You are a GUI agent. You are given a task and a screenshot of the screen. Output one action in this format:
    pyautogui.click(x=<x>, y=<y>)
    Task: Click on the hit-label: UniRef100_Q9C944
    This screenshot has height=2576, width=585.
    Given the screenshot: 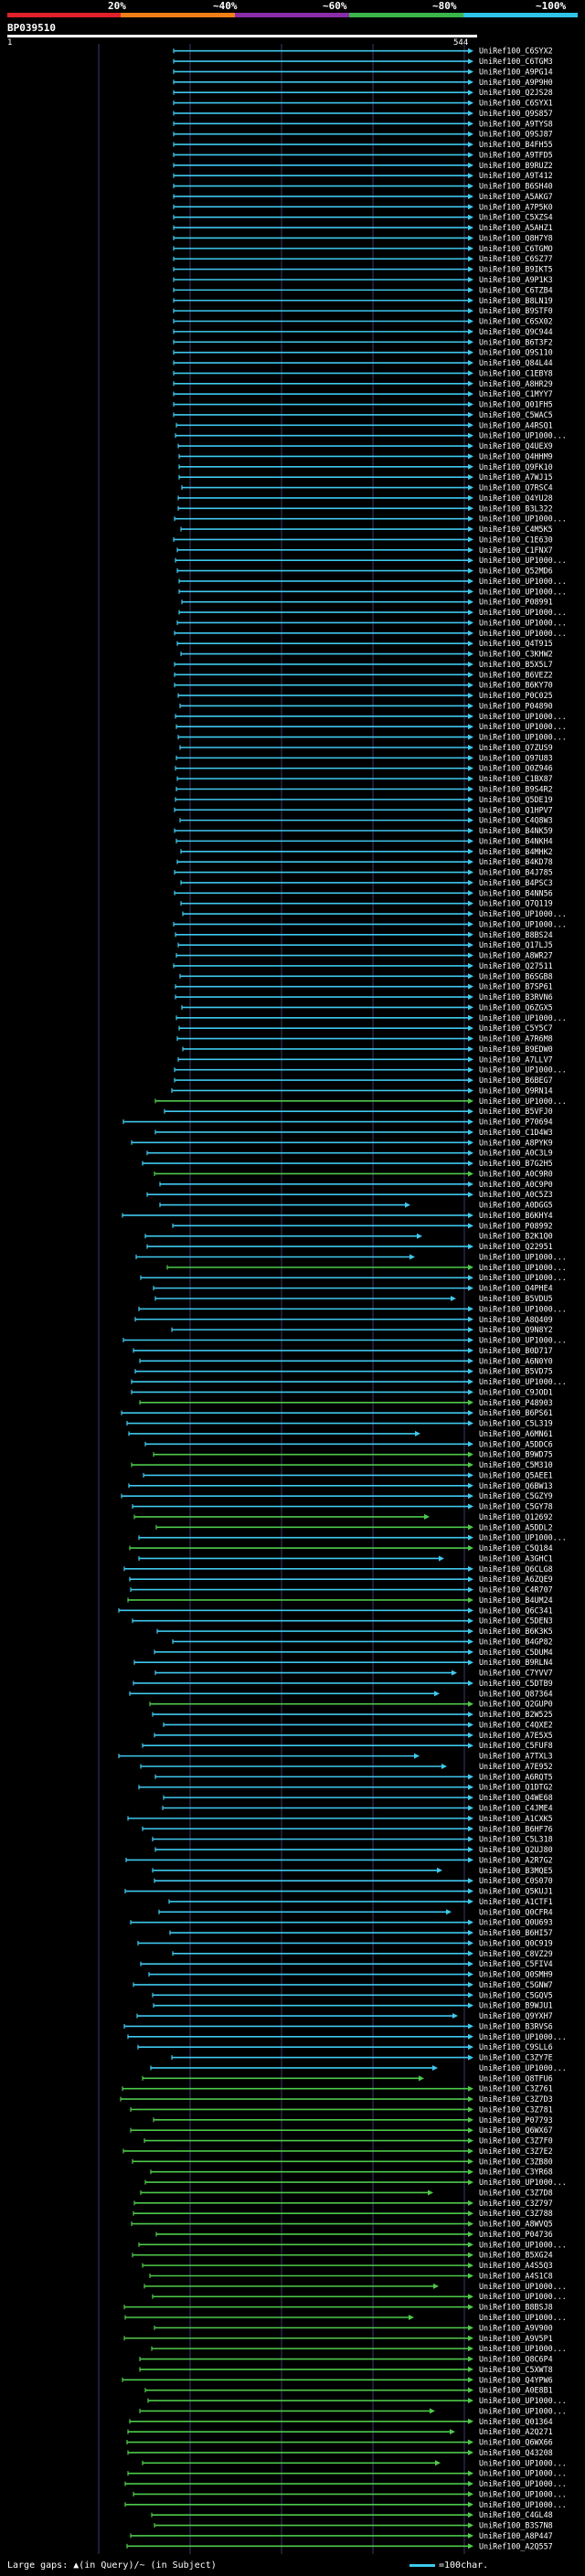 What is the action you would take?
    pyautogui.click(x=516, y=331)
    